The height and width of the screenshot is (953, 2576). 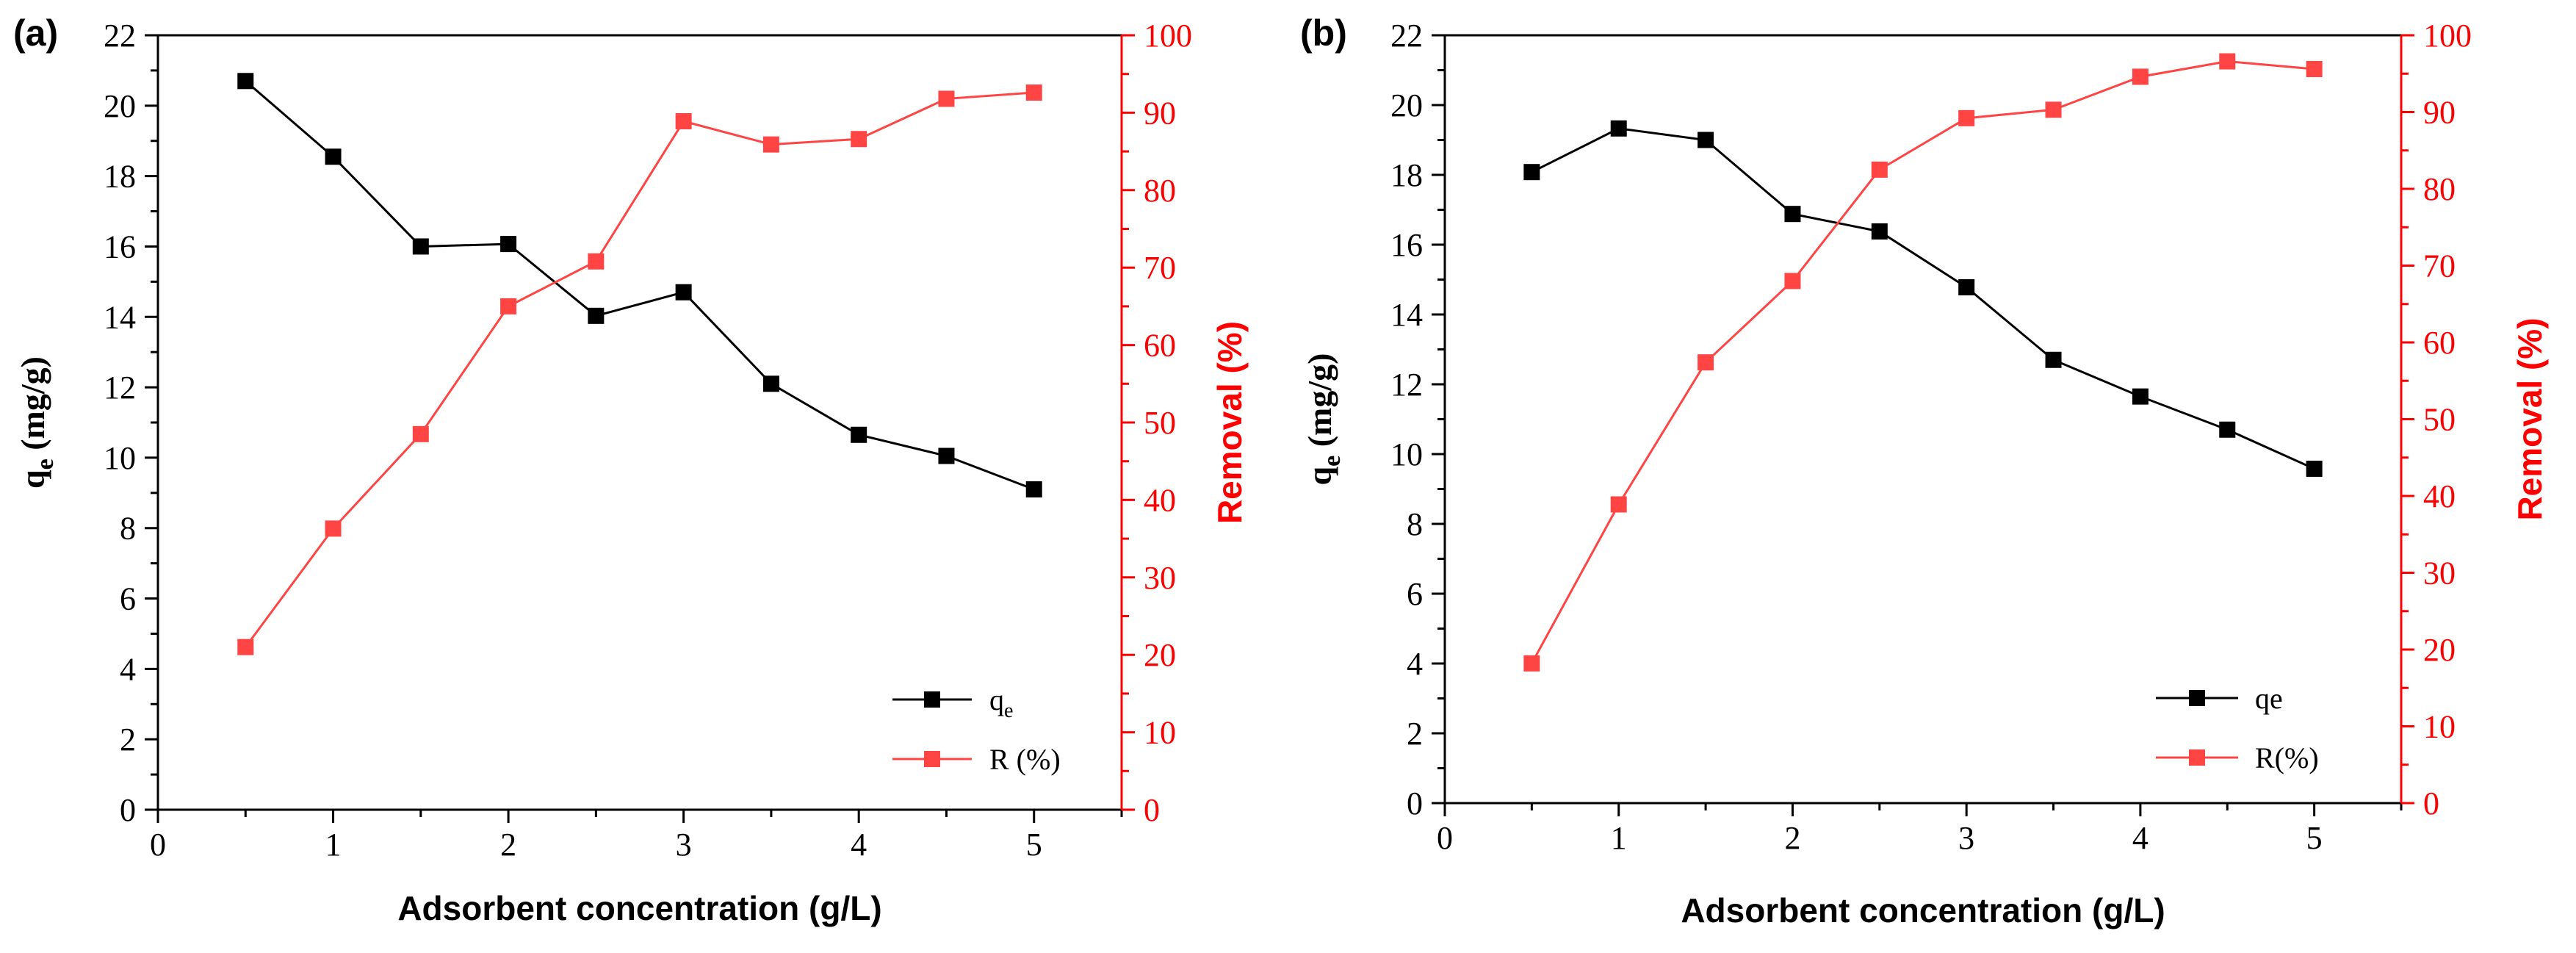 What do you see at coordinates (2439, 113) in the screenshot?
I see `y2-tick-label: 90` at bounding box center [2439, 113].